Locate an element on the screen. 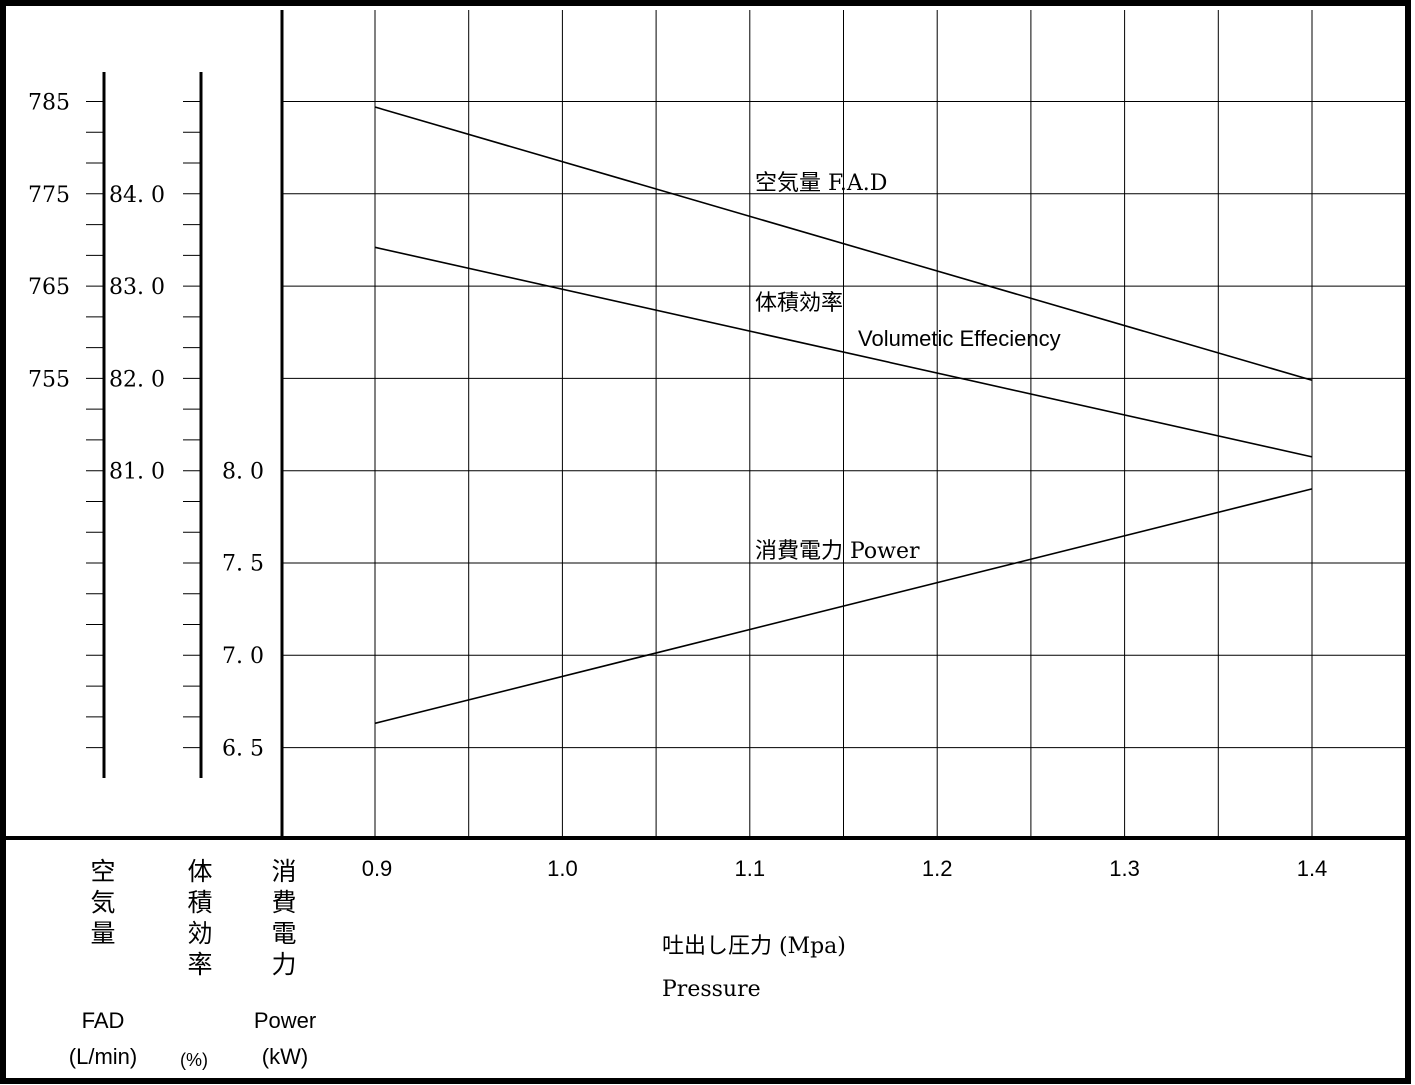 Image resolution: width=1415 pixels, height=1085 pixels. vol-eff-tick-label: 81. 0 is located at coordinates (137, 472).